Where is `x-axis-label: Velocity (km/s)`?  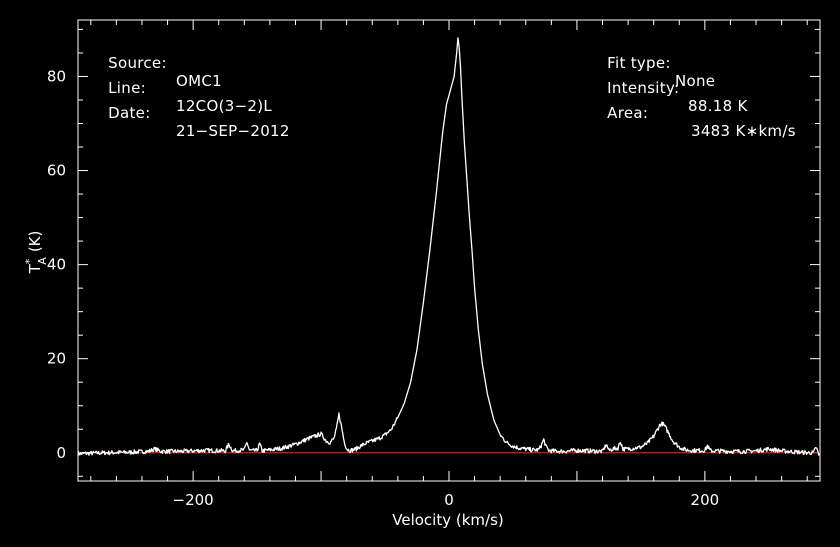
x-axis-label: Velocity (km/s) is located at coordinates (447, 520).